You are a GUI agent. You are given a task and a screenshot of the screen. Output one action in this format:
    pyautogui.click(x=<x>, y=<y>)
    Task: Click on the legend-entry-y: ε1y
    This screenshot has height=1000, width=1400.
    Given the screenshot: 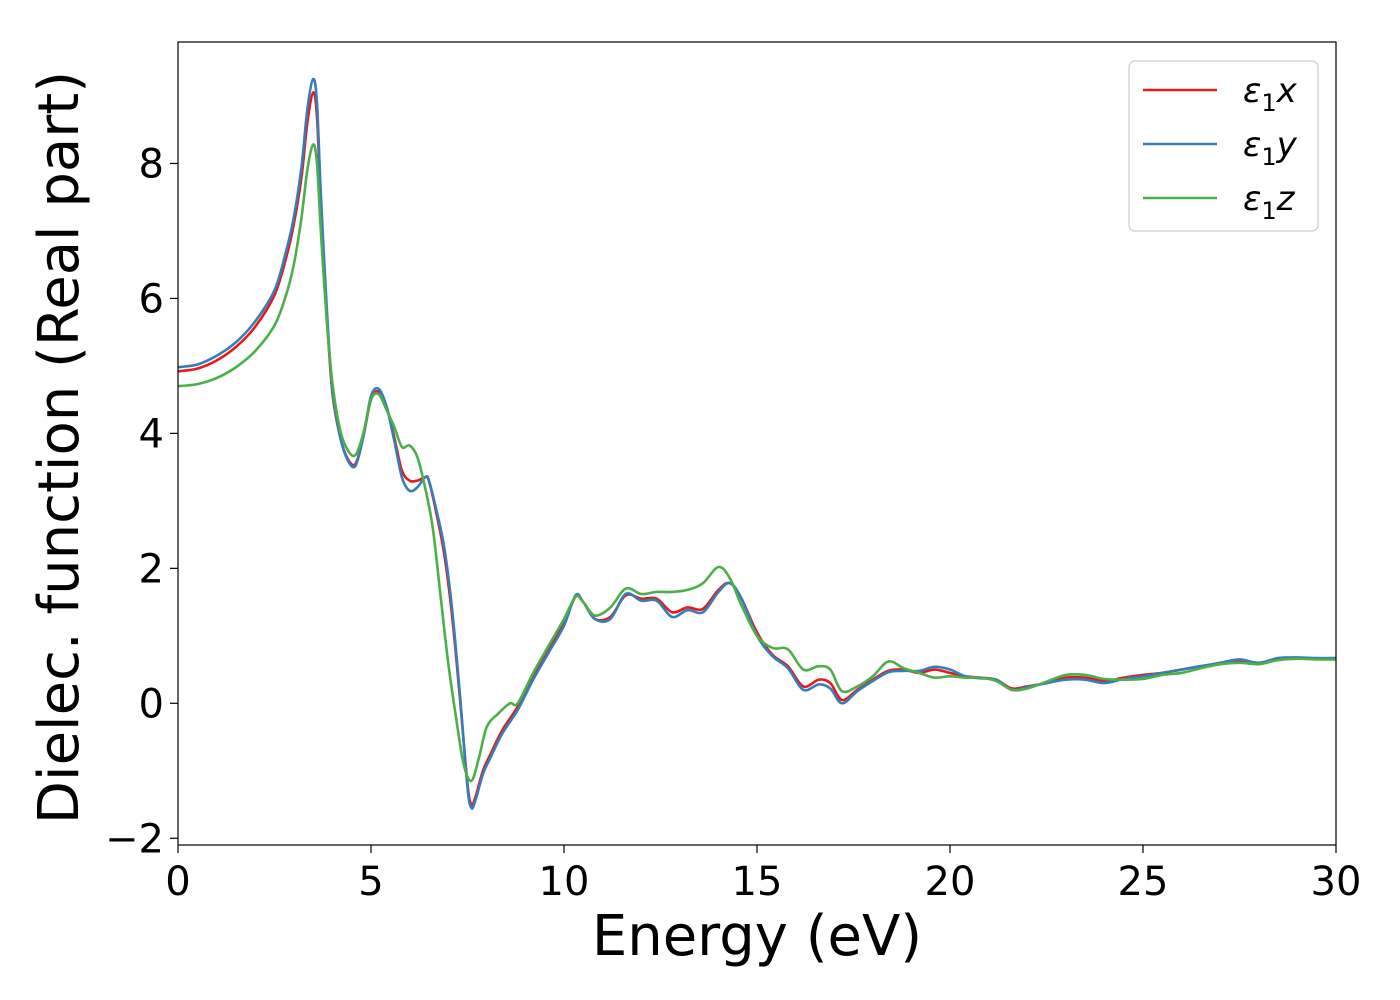 What is the action you would take?
    pyautogui.click(x=1270, y=148)
    